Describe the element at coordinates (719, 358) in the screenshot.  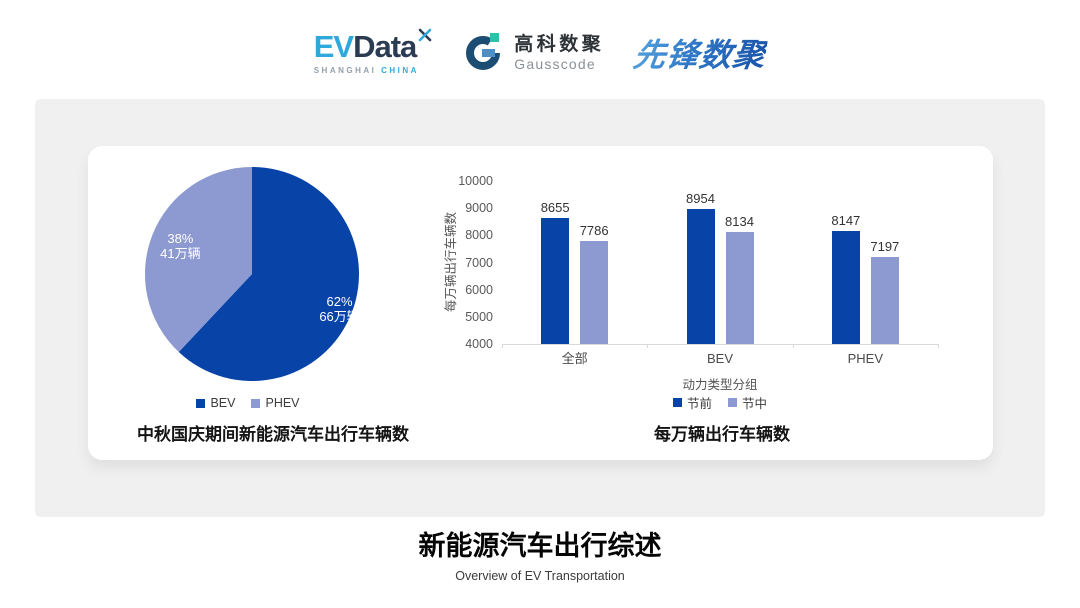
I see `category-label: BEV` at that location.